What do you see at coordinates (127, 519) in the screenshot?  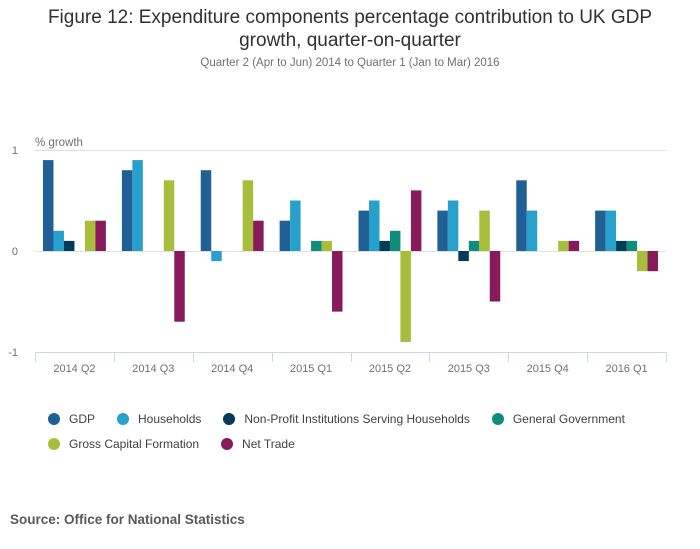 I see `source-note: Source: Office for National Statistics` at bounding box center [127, 519].